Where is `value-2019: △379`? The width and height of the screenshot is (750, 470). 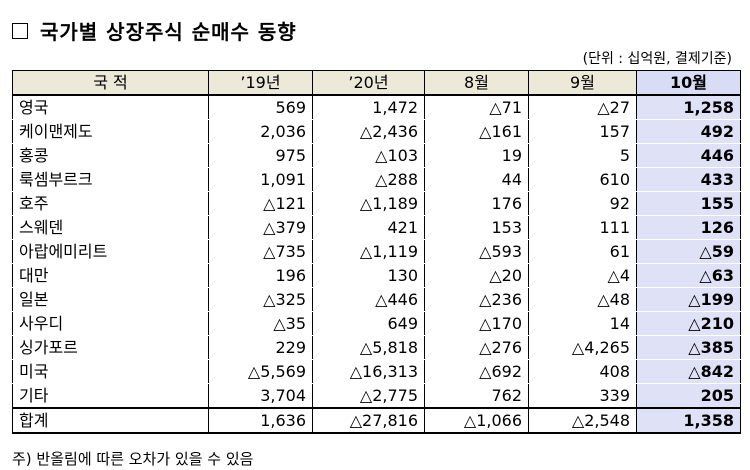 value-2019: △379 is located at coordinates (260, 227).